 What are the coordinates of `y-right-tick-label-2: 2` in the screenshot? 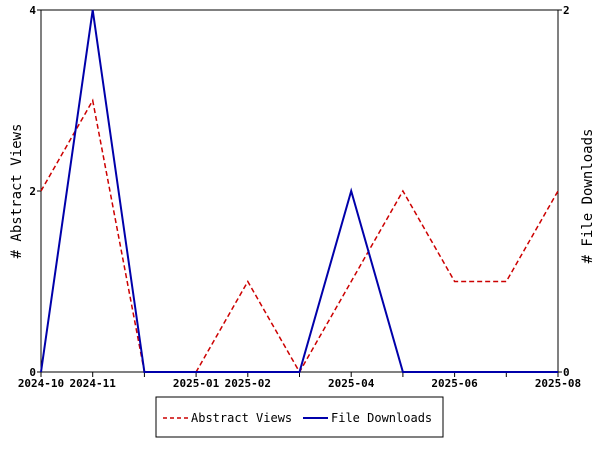 It's located at (566, 10).